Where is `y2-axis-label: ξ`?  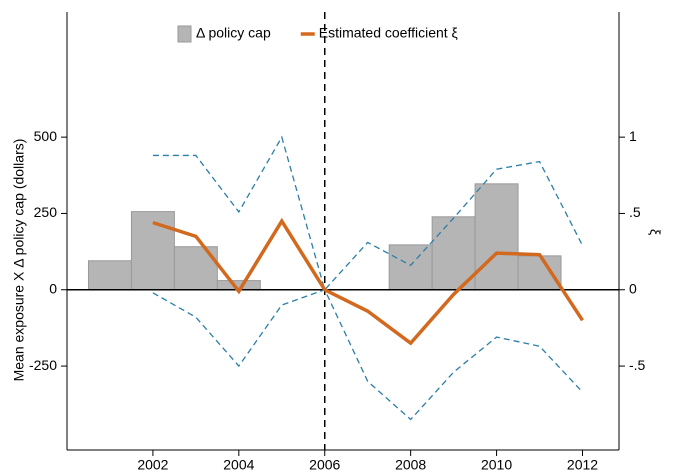 y2-axis-label: ξ is located at coordinates (655, 232).